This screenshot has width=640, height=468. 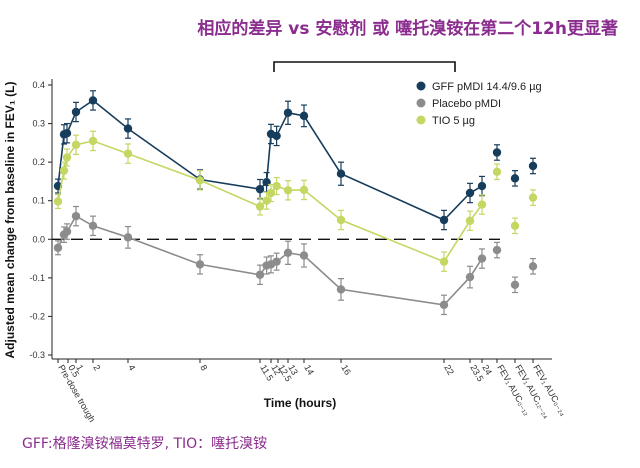 I want to click on y-tick-label: 0.4, so click(x=38, y=85).